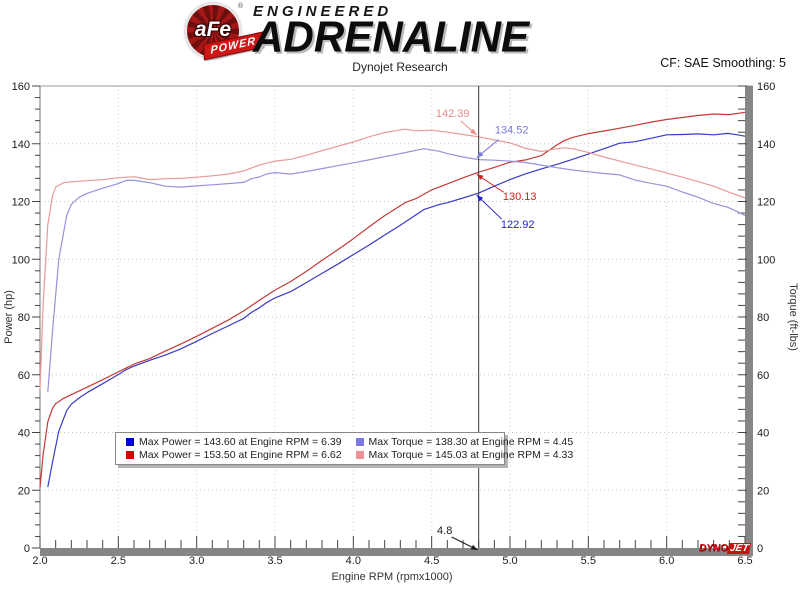  What do you see at coordinates (213, 29) in the screenshot?
I see `afe-logo-text: aFe` at bounding box center [213, 29].